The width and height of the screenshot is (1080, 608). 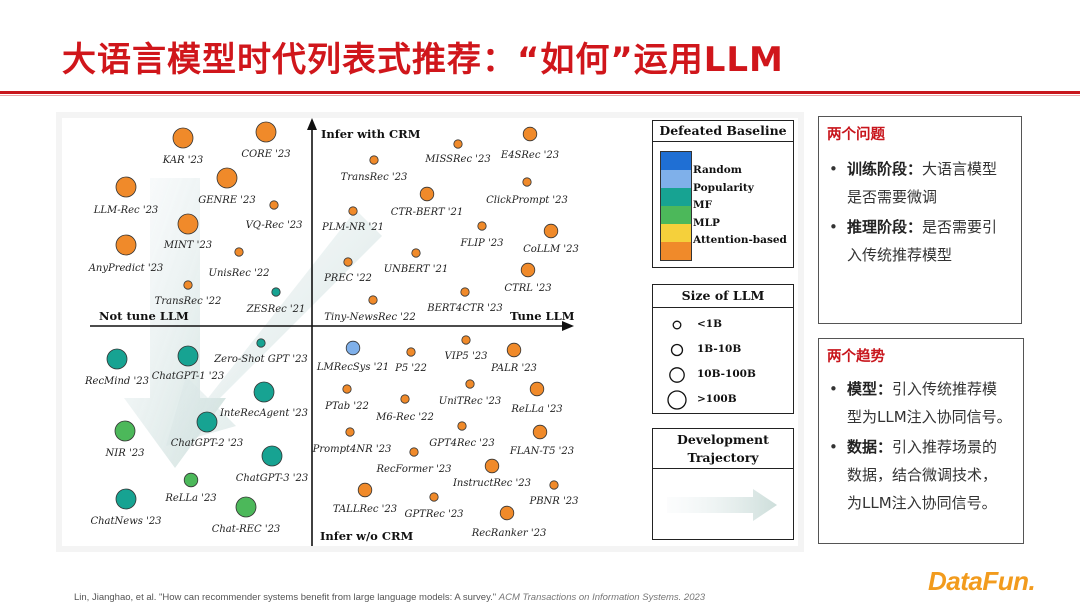 What do you see at coordinates (347, 278) in the screenshot?
I see `model-label-prec-22: PREC '22` at bounding box center [347, 278].